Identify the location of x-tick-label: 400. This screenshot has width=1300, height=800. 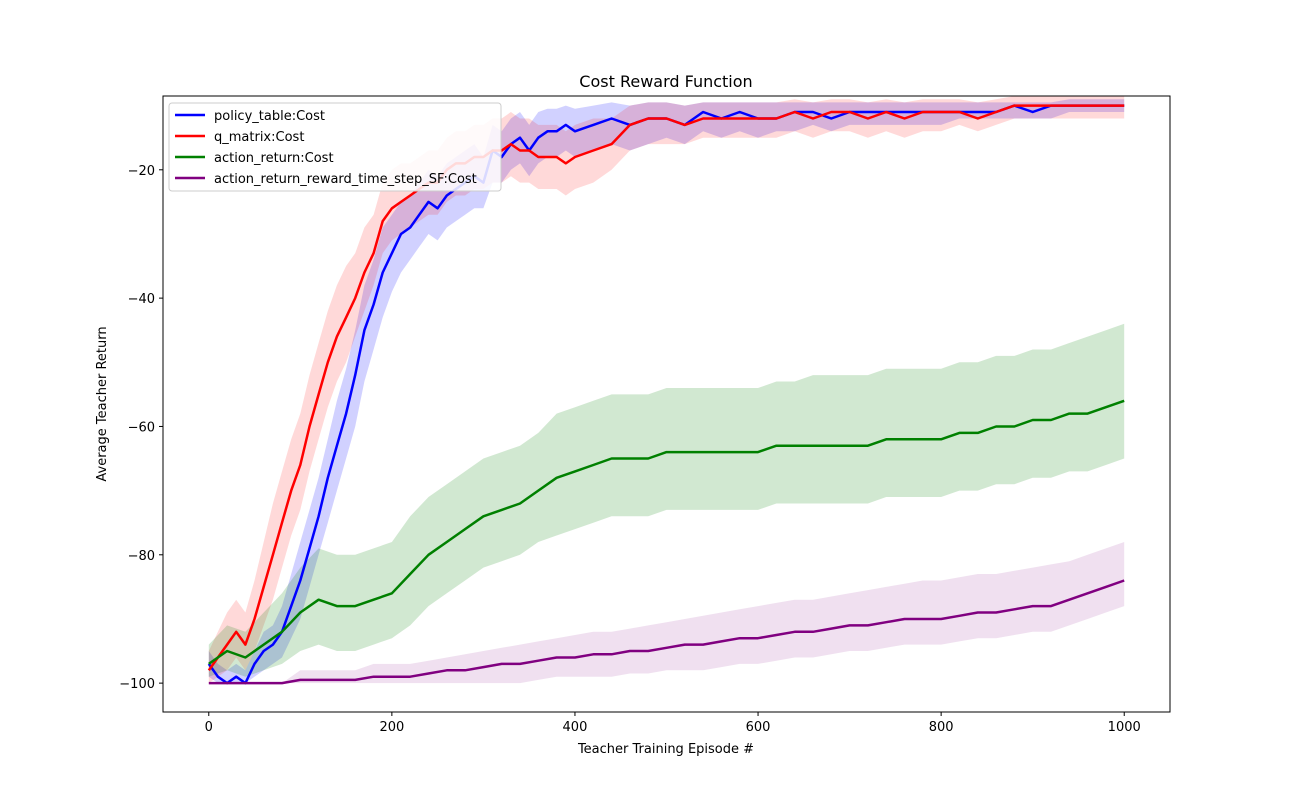
(575, 727).